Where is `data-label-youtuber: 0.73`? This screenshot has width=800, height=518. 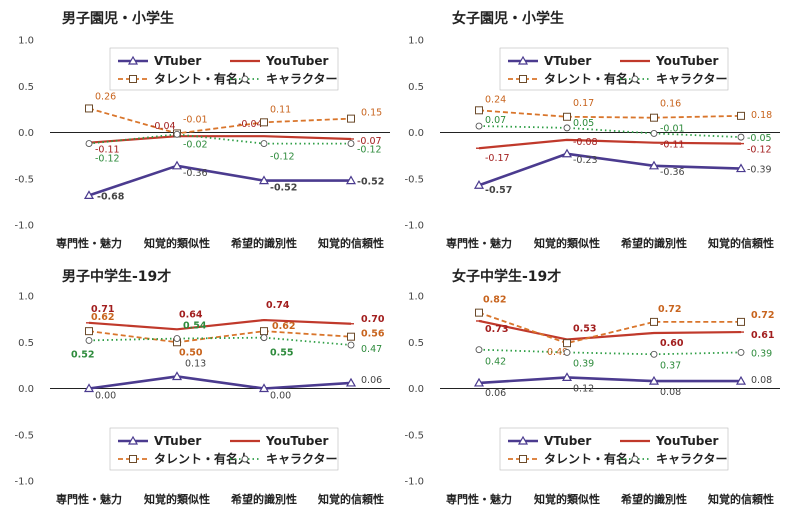
data-label-youtuber: 0.73 is located at coordinates (496, 329).